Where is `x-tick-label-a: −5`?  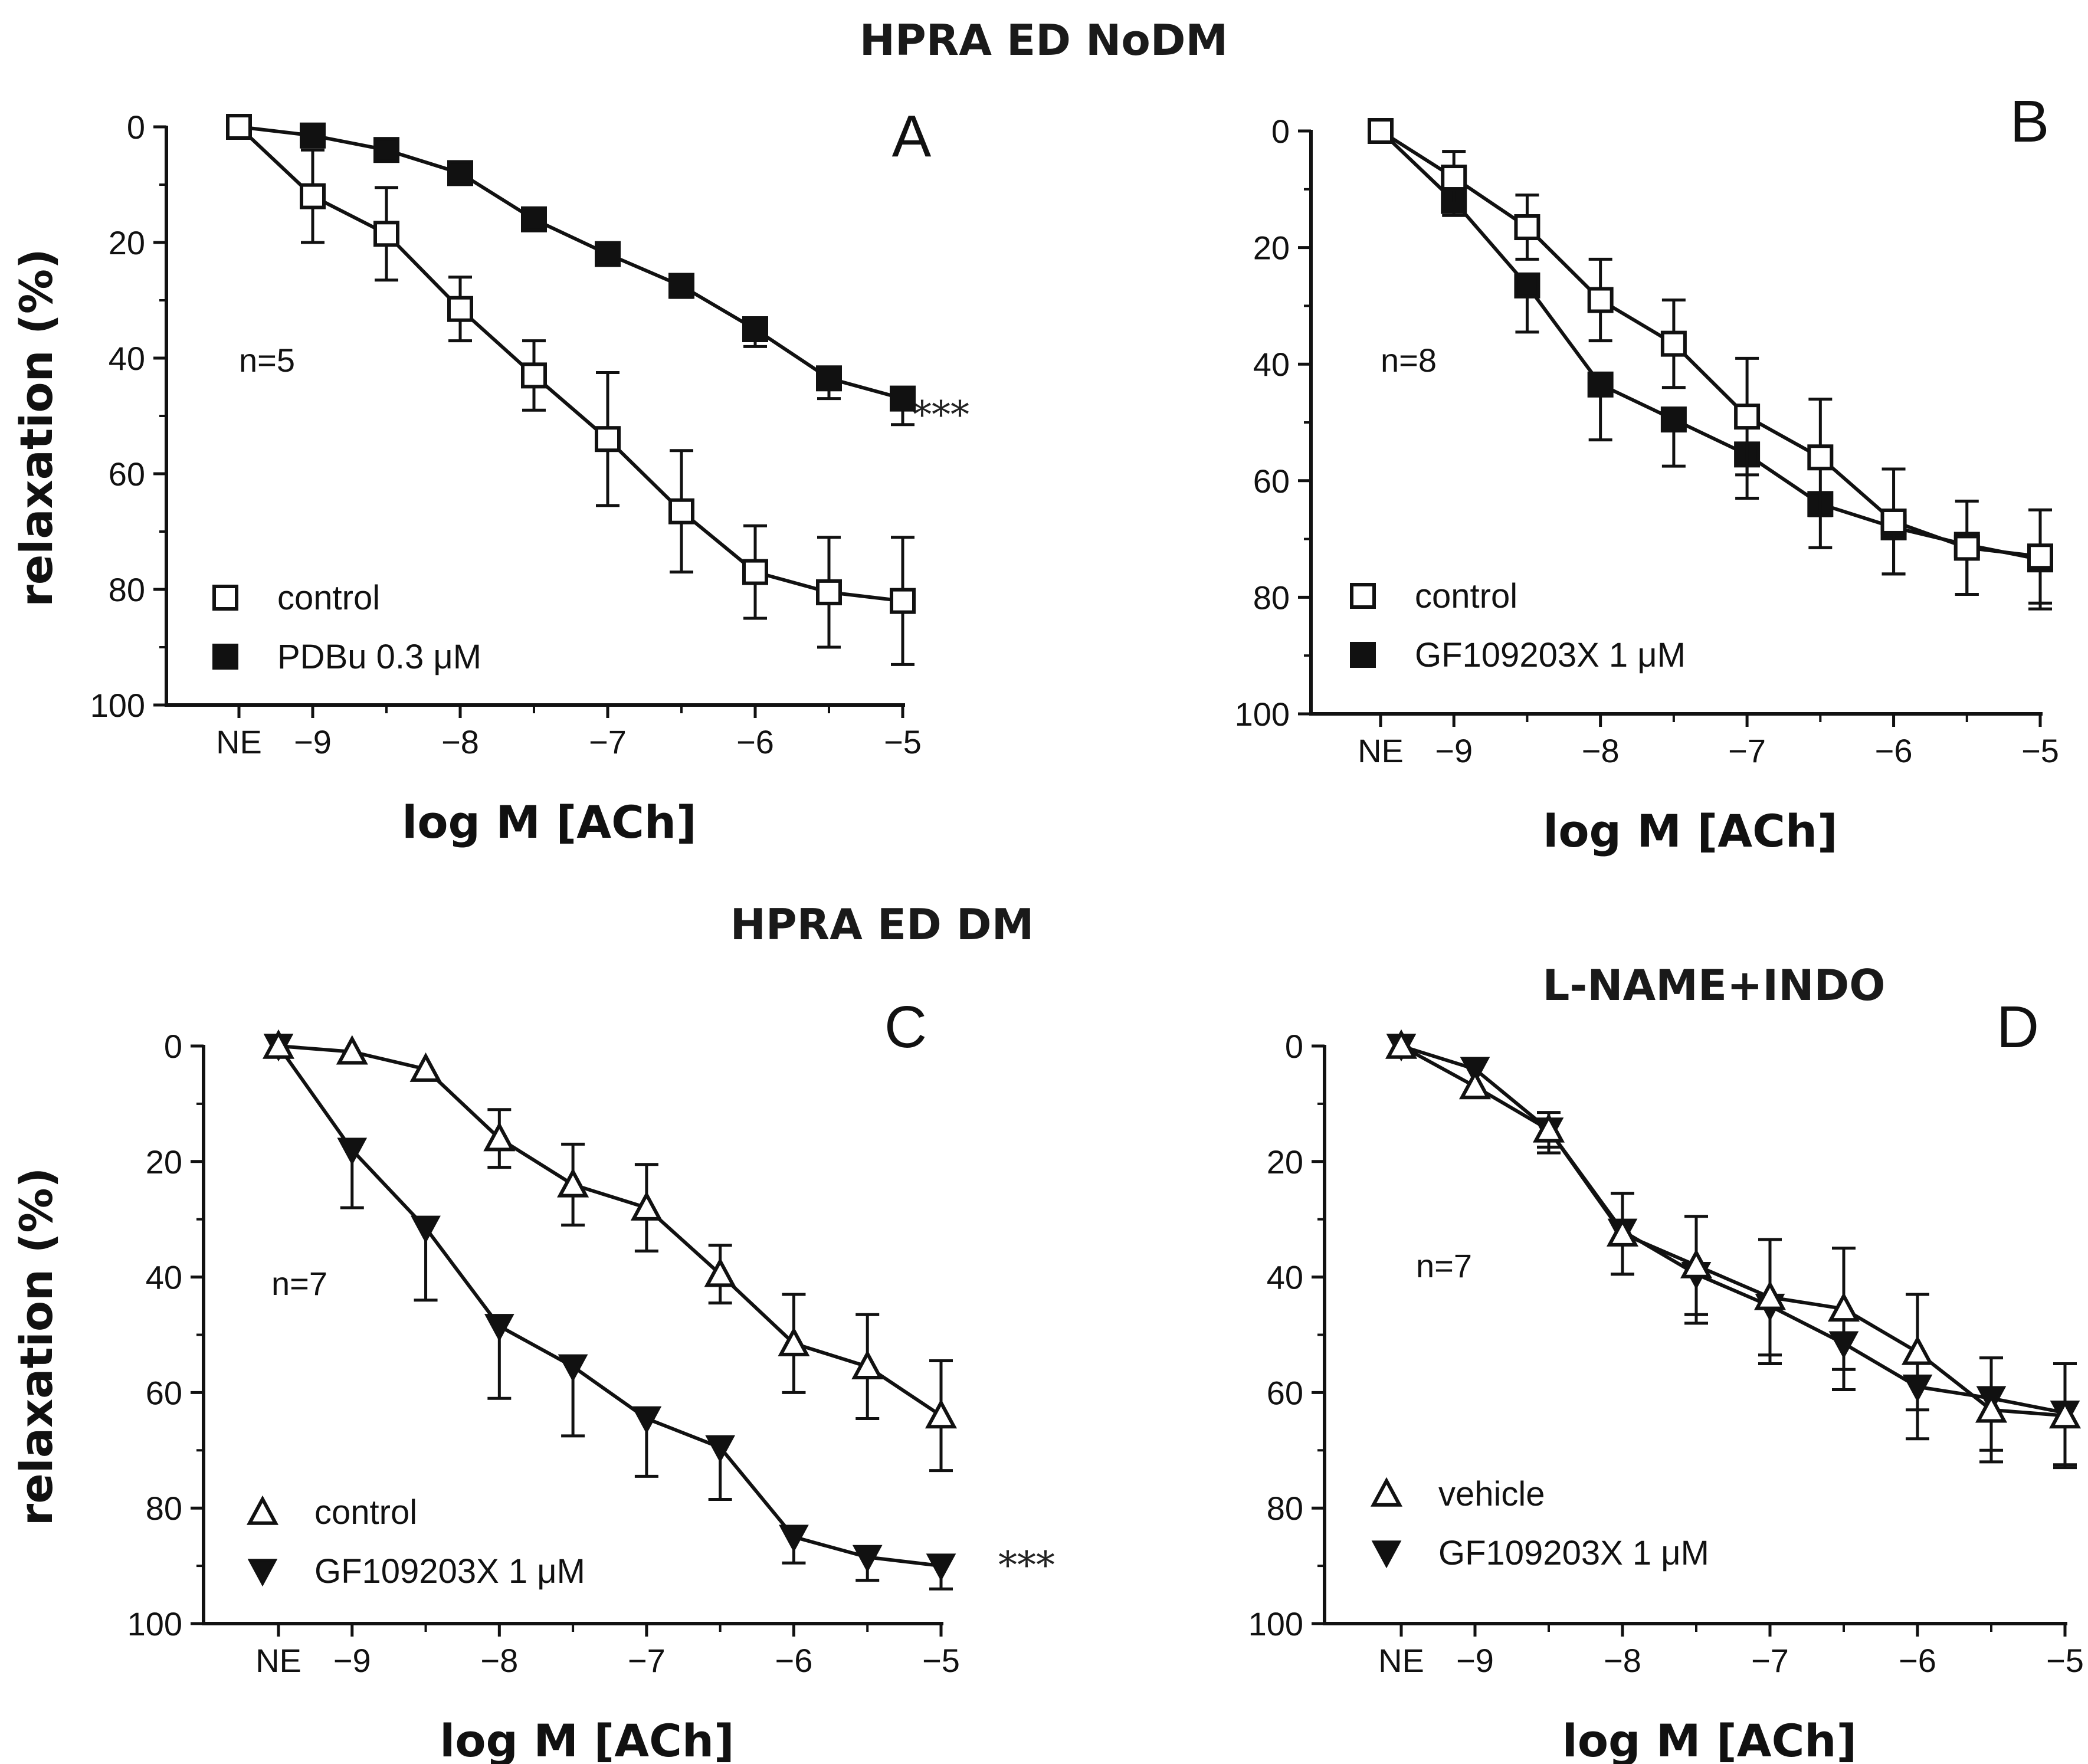 x-tick-label-a: −5 is located at coordinates (903, 741).